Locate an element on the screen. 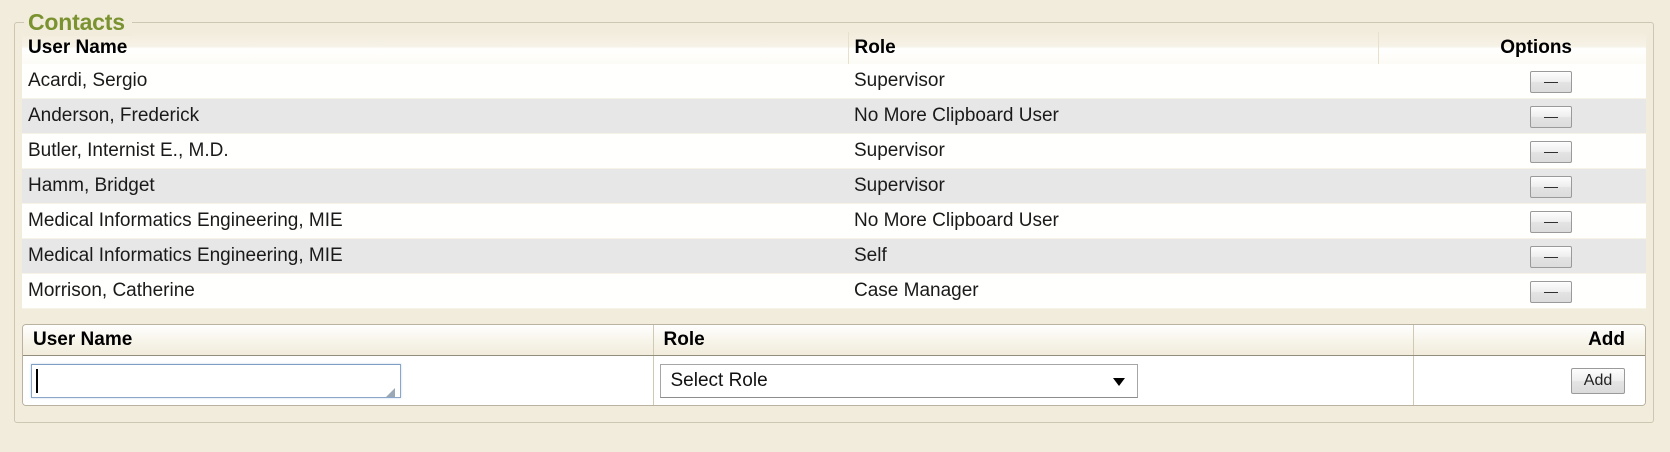 The image size is (1670, 452). cell-user-name: Butler, Internist E., M.D. is located at coordinates (435, 151).